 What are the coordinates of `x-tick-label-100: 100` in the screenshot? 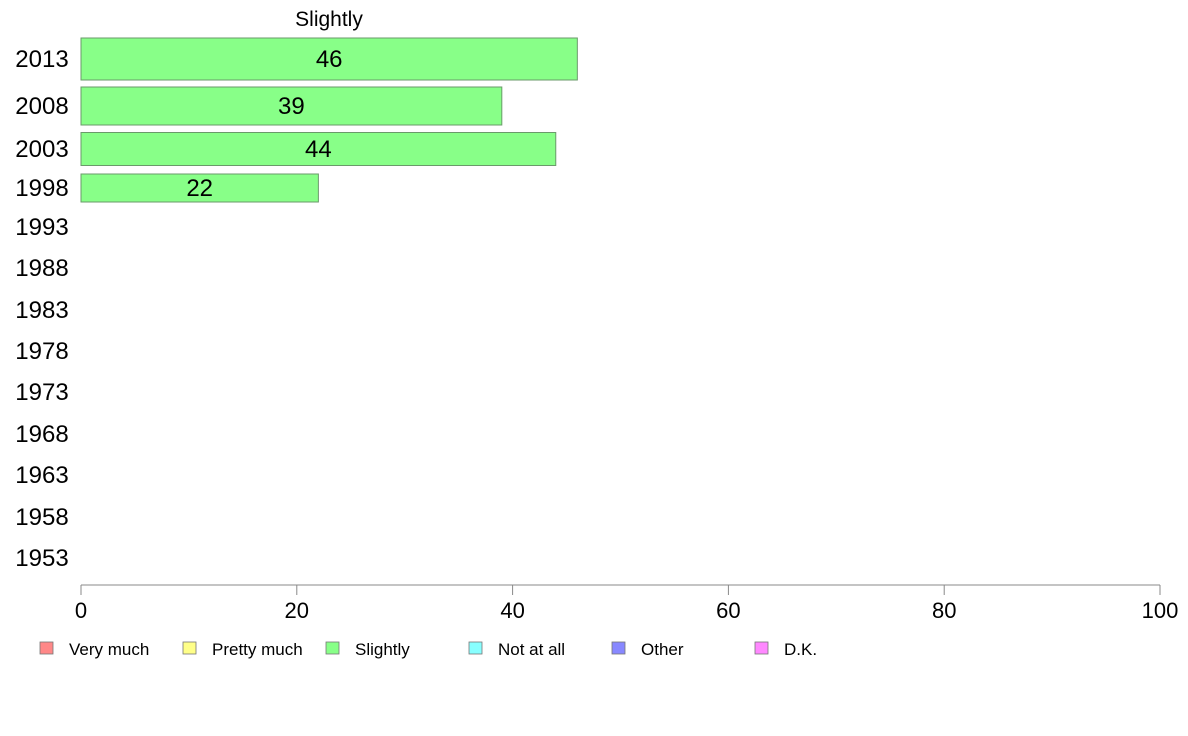 It's located at (1160, 610).